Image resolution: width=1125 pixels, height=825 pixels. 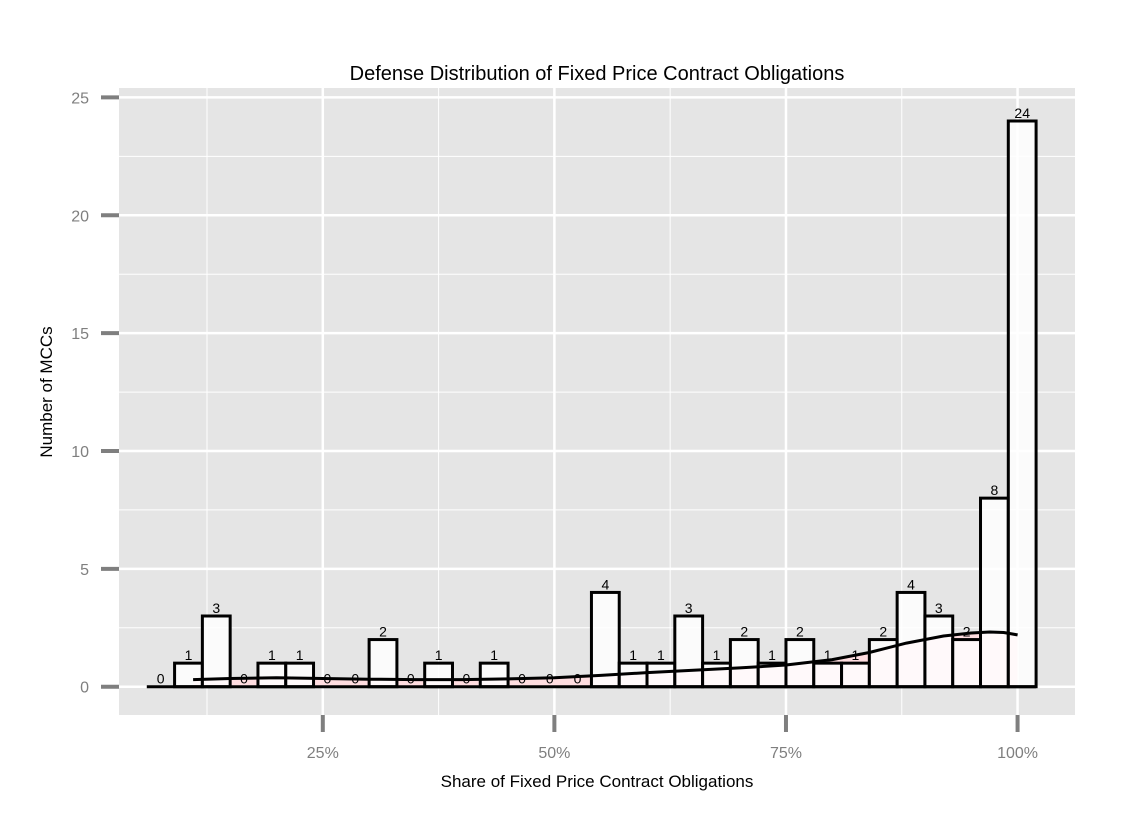 I want to click on density-curve, so click(x=605, y=656).